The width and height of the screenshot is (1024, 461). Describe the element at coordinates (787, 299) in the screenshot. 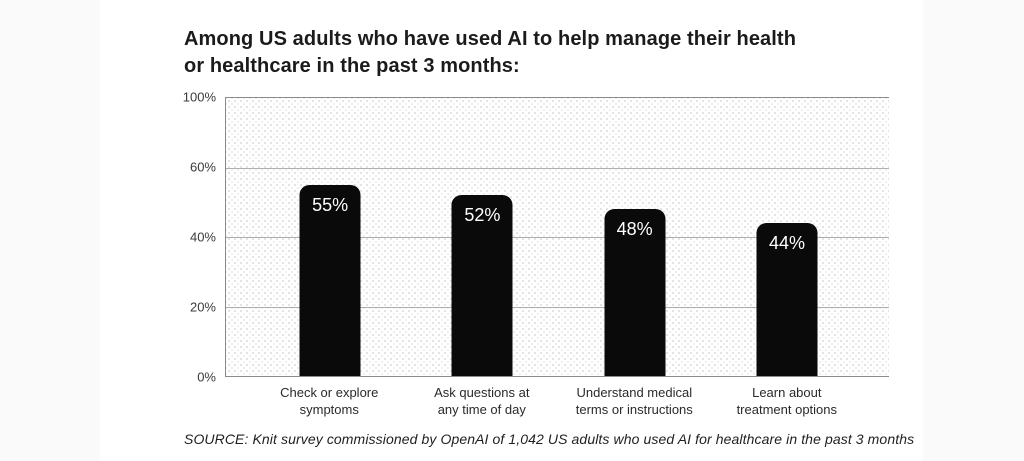

I see `bar: 44%` at that location.